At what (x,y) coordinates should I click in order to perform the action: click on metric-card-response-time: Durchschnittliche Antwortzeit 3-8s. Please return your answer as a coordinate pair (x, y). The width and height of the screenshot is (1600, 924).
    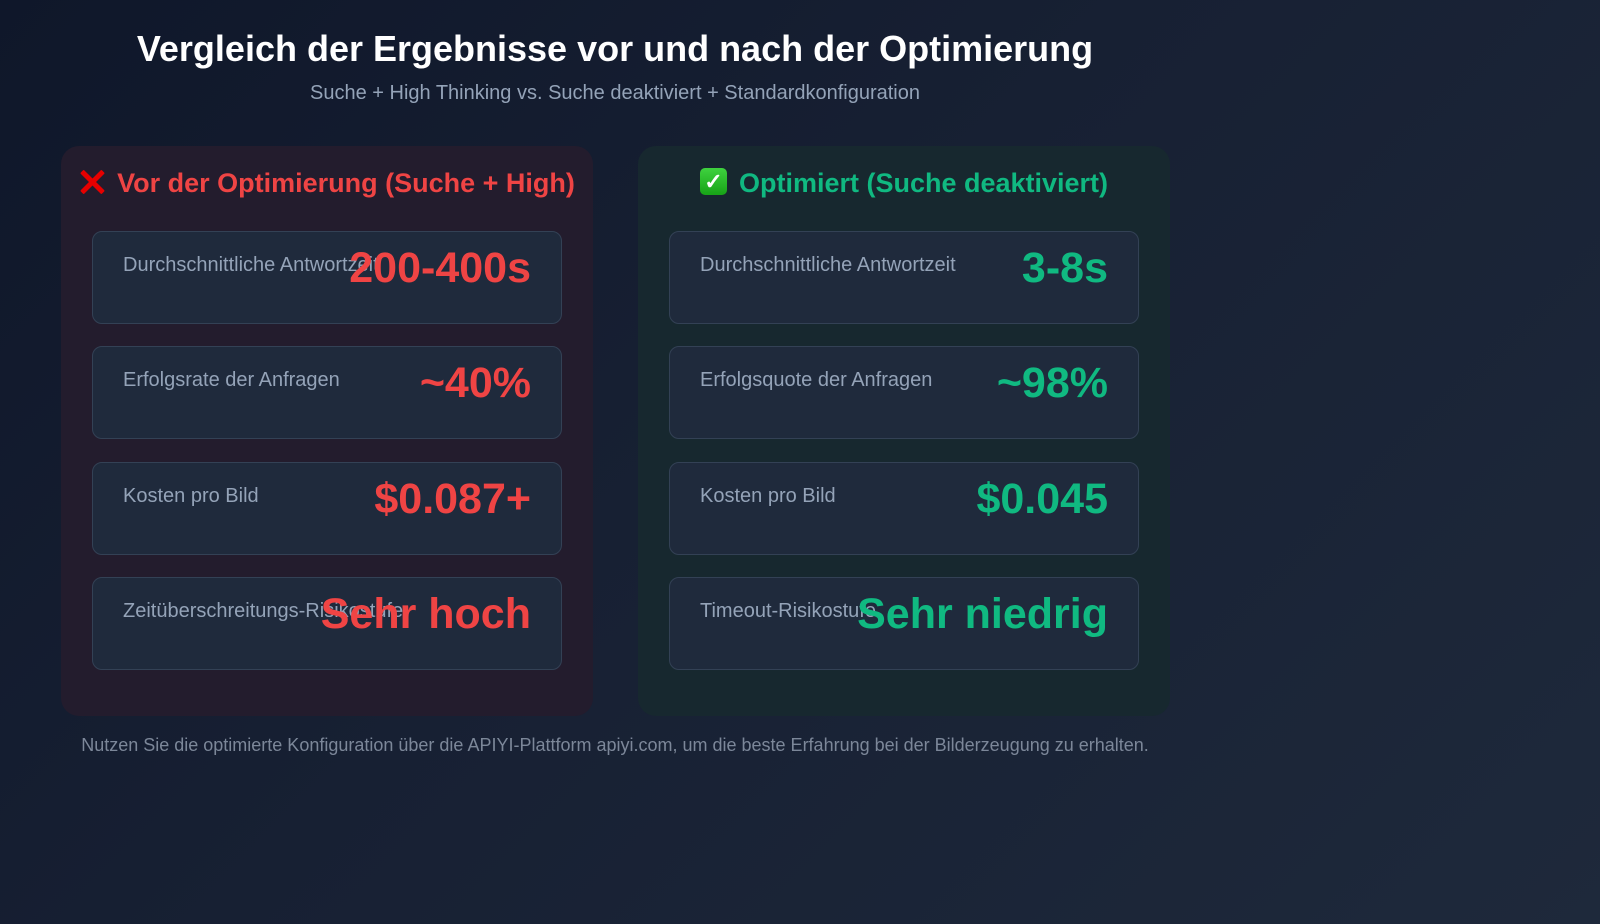
    Looking at the image, I should click on (904, 277).